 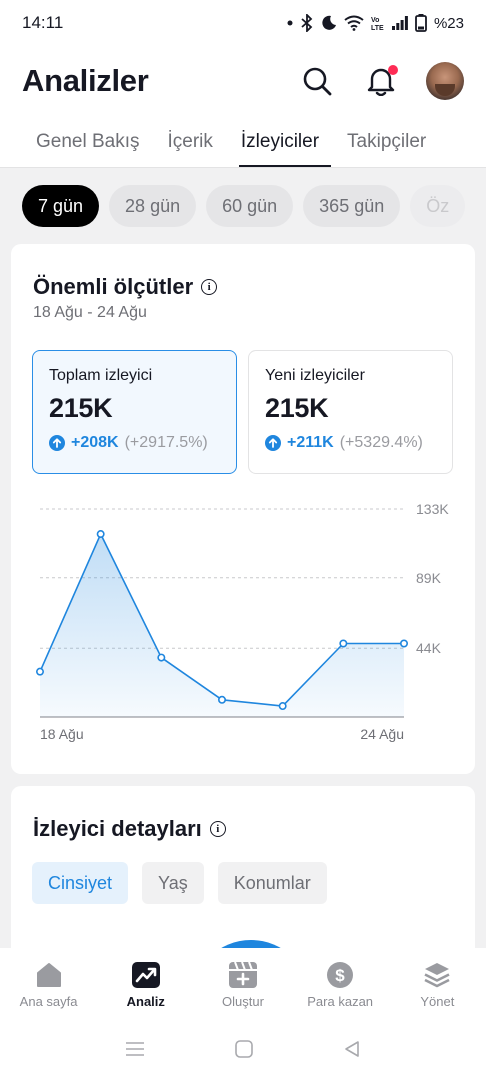 I want to click on nav-create: Oluştur, so click(x=242, y=984).